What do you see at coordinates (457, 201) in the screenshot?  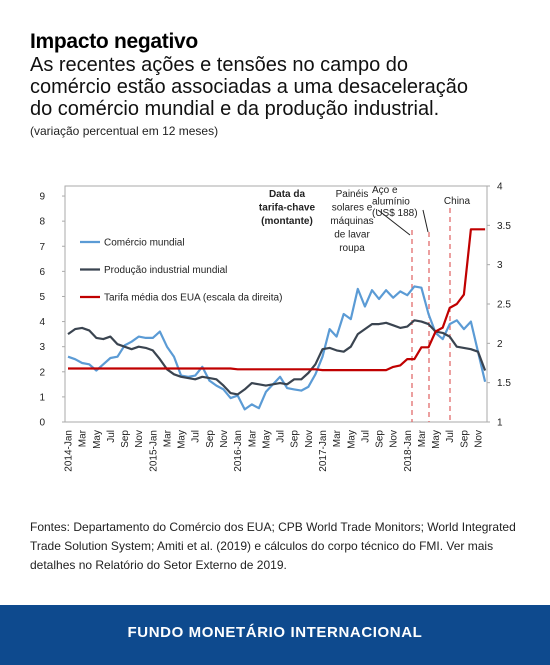 I see `annotation: China` at bounding box center [457, 201].